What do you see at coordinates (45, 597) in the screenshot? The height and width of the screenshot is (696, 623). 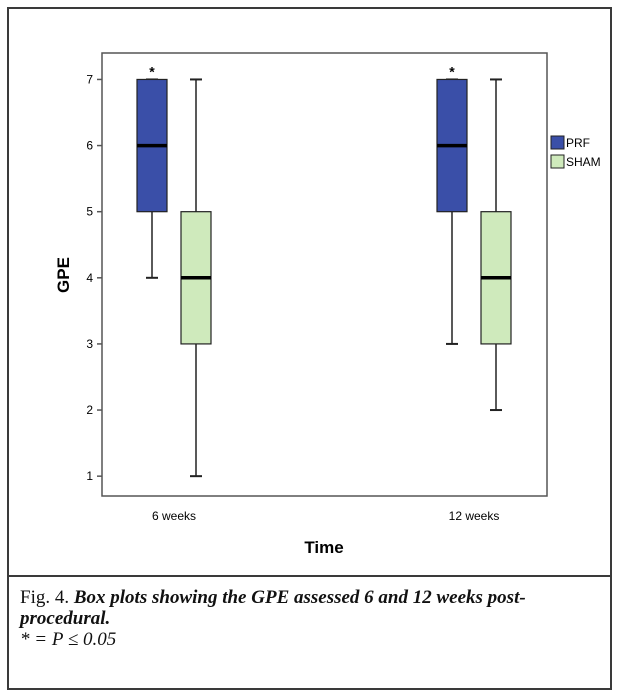 I see `caption-figure-number: Fig. 4.` at bounding box center [45, 597].